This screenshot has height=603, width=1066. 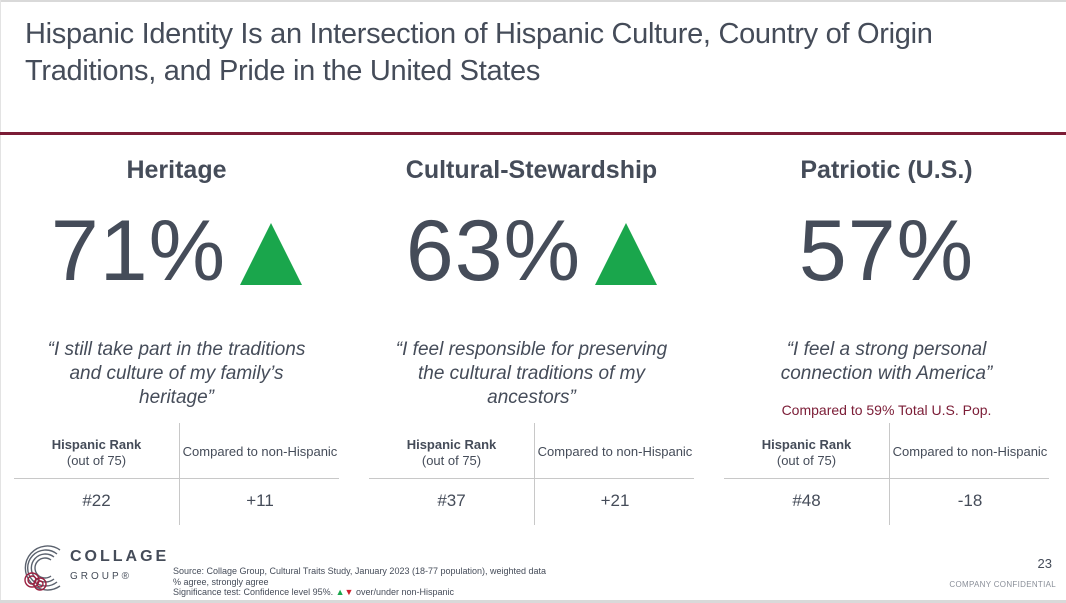 I want to click on rank-value: #22, so click(x=96, y=500).